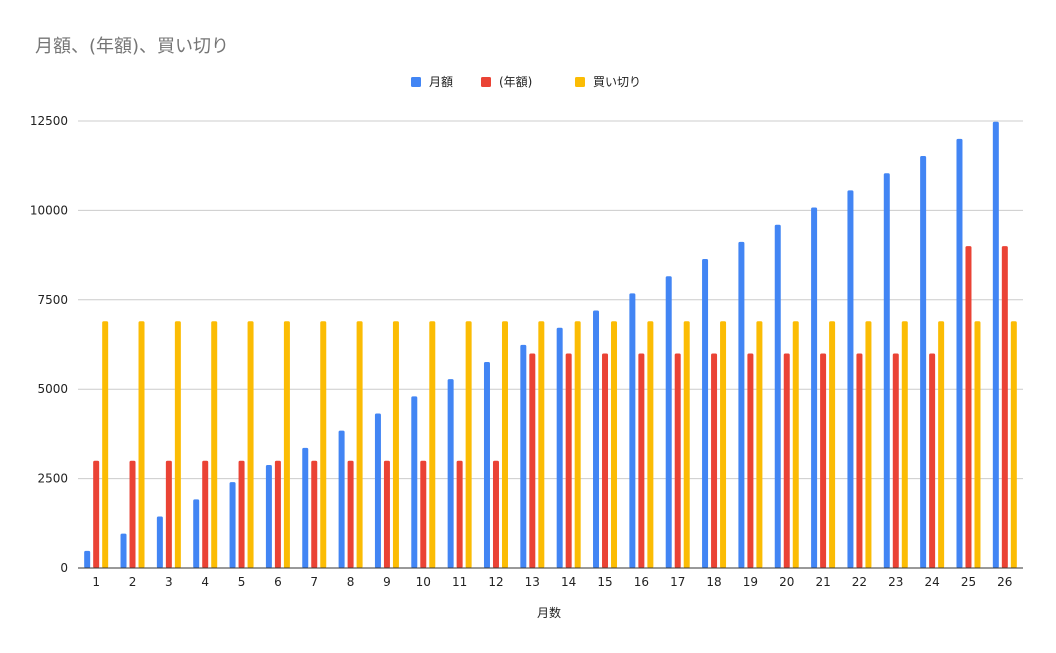 Image resolution: width=1056 pixels, height=653 pixels. Describe the element at coordinates (895, 582) in the screenshot. I see `x-tick-label: 23` at that location.